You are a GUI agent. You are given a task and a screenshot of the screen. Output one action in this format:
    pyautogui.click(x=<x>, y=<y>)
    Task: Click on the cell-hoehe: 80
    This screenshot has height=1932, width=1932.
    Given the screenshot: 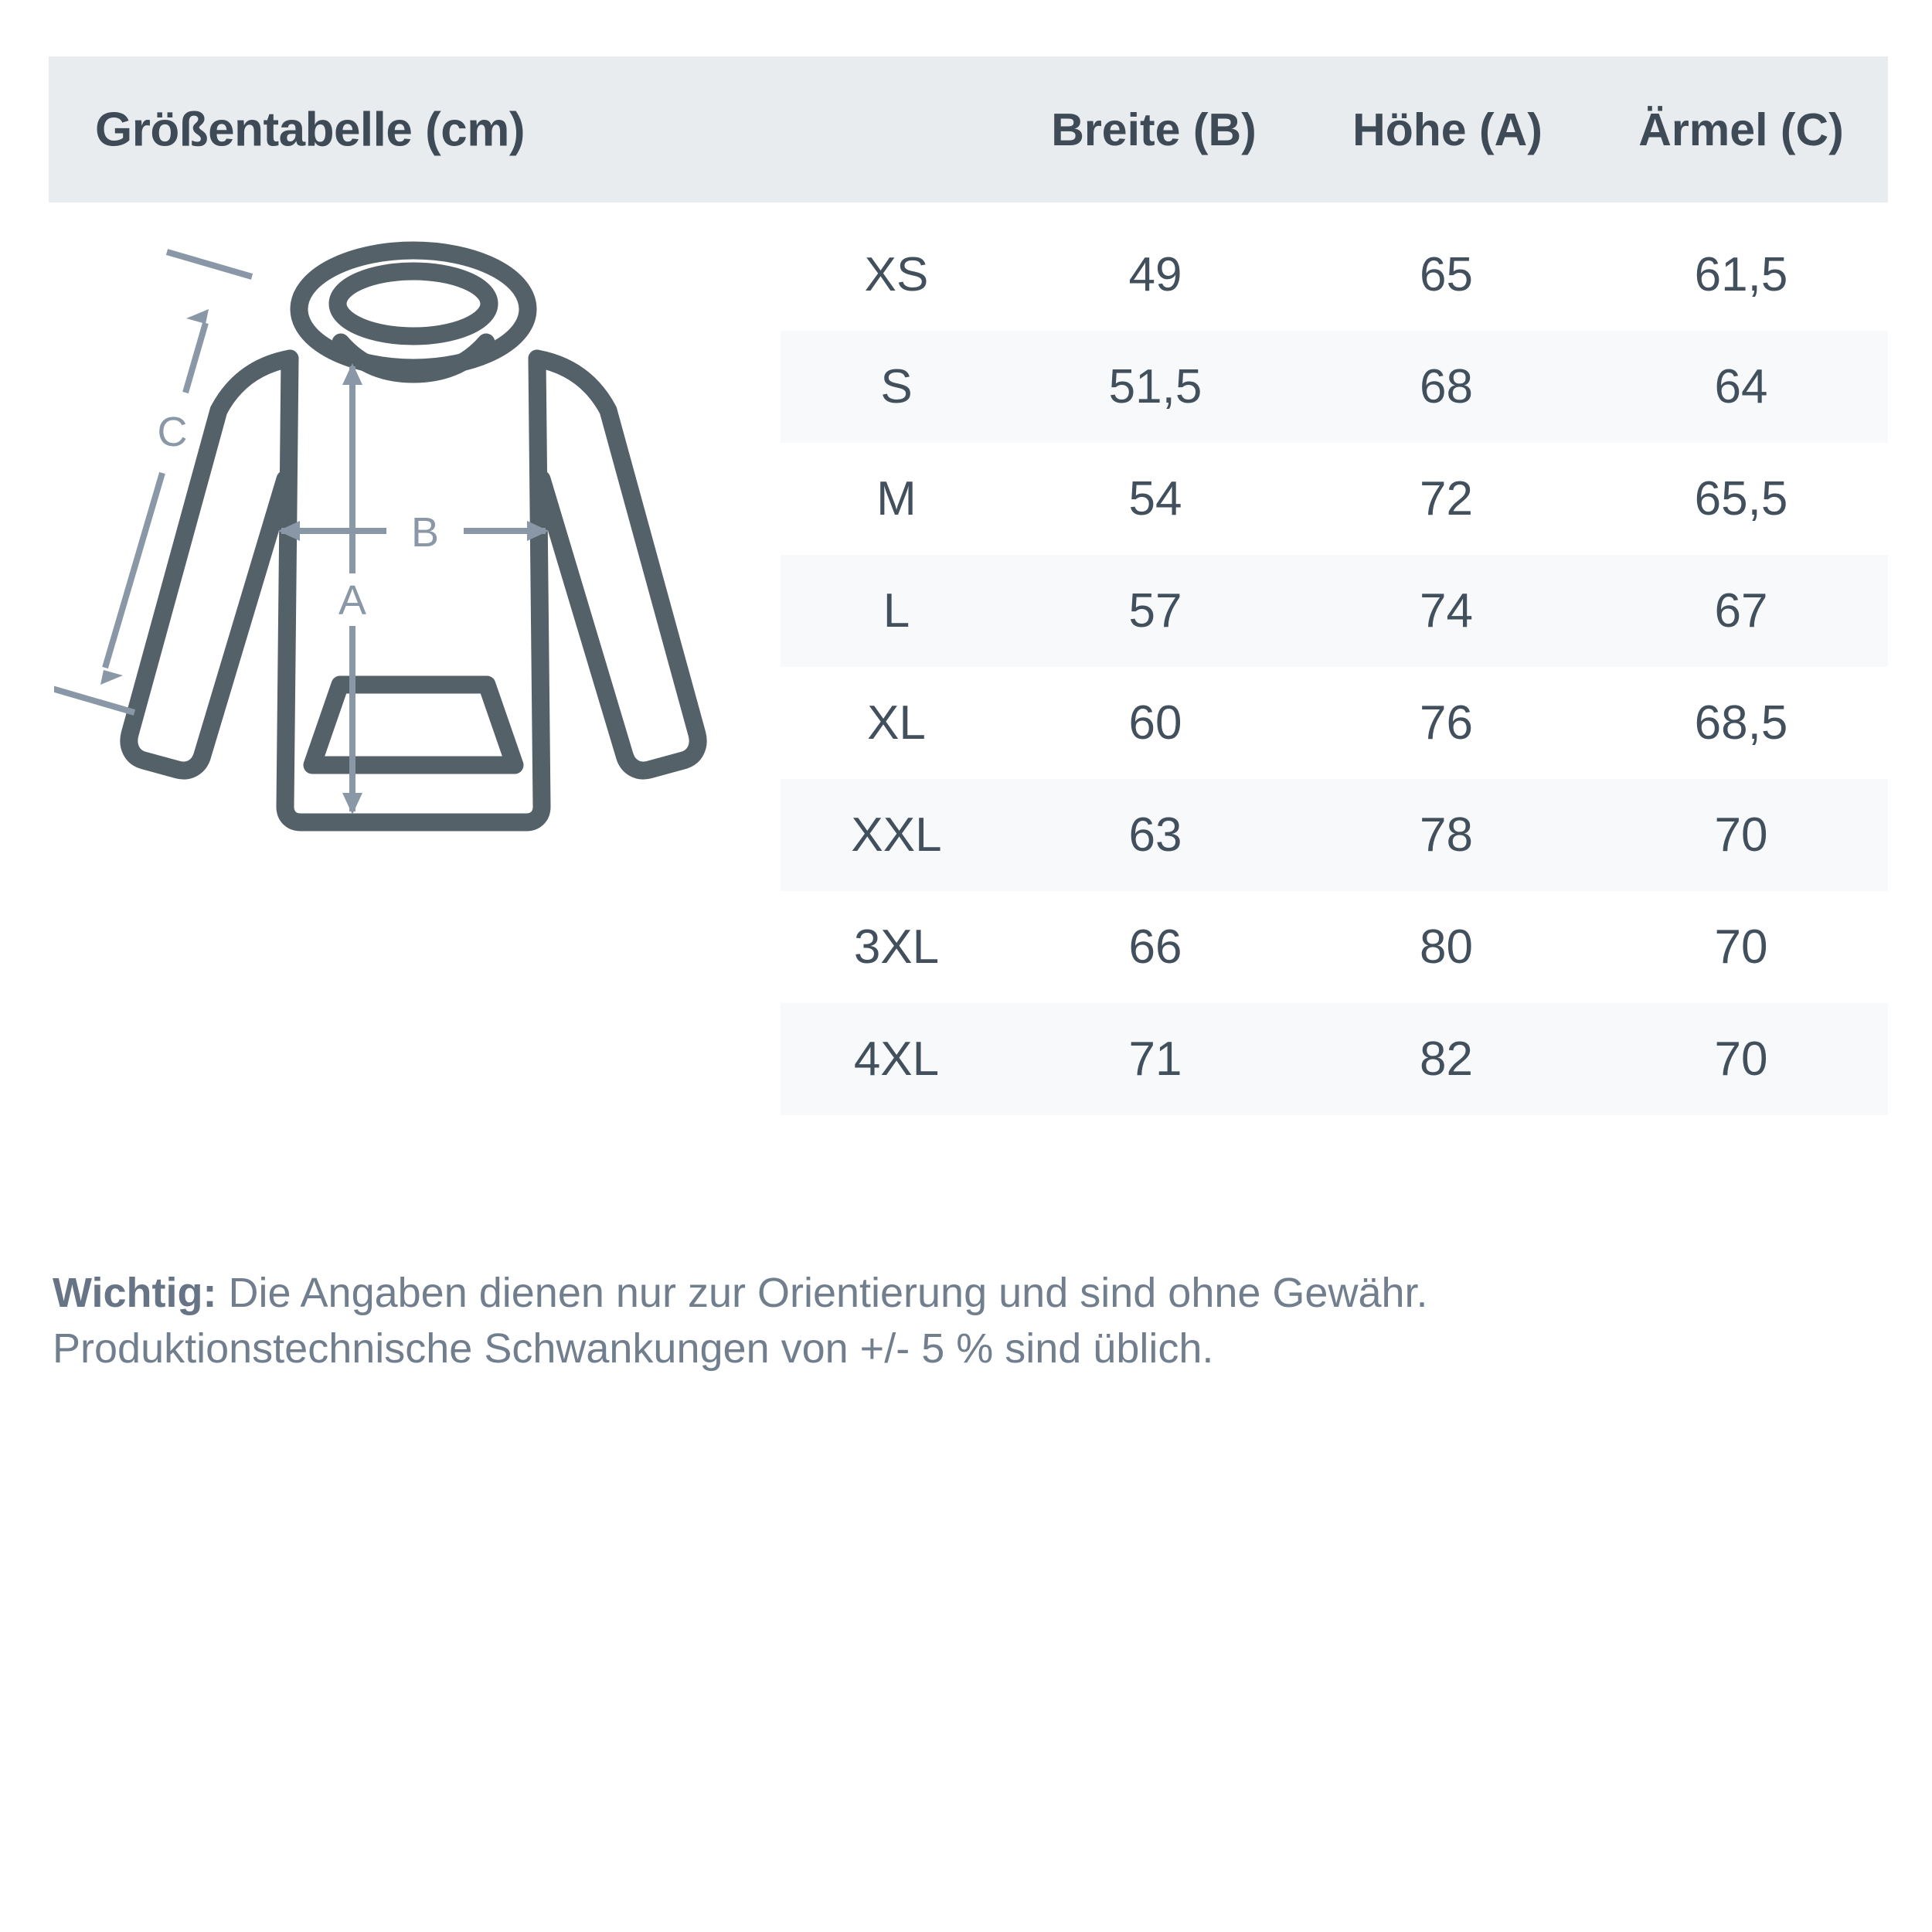 What is the action you would take?
    pyautogui.click(x=1447, y=947)
    